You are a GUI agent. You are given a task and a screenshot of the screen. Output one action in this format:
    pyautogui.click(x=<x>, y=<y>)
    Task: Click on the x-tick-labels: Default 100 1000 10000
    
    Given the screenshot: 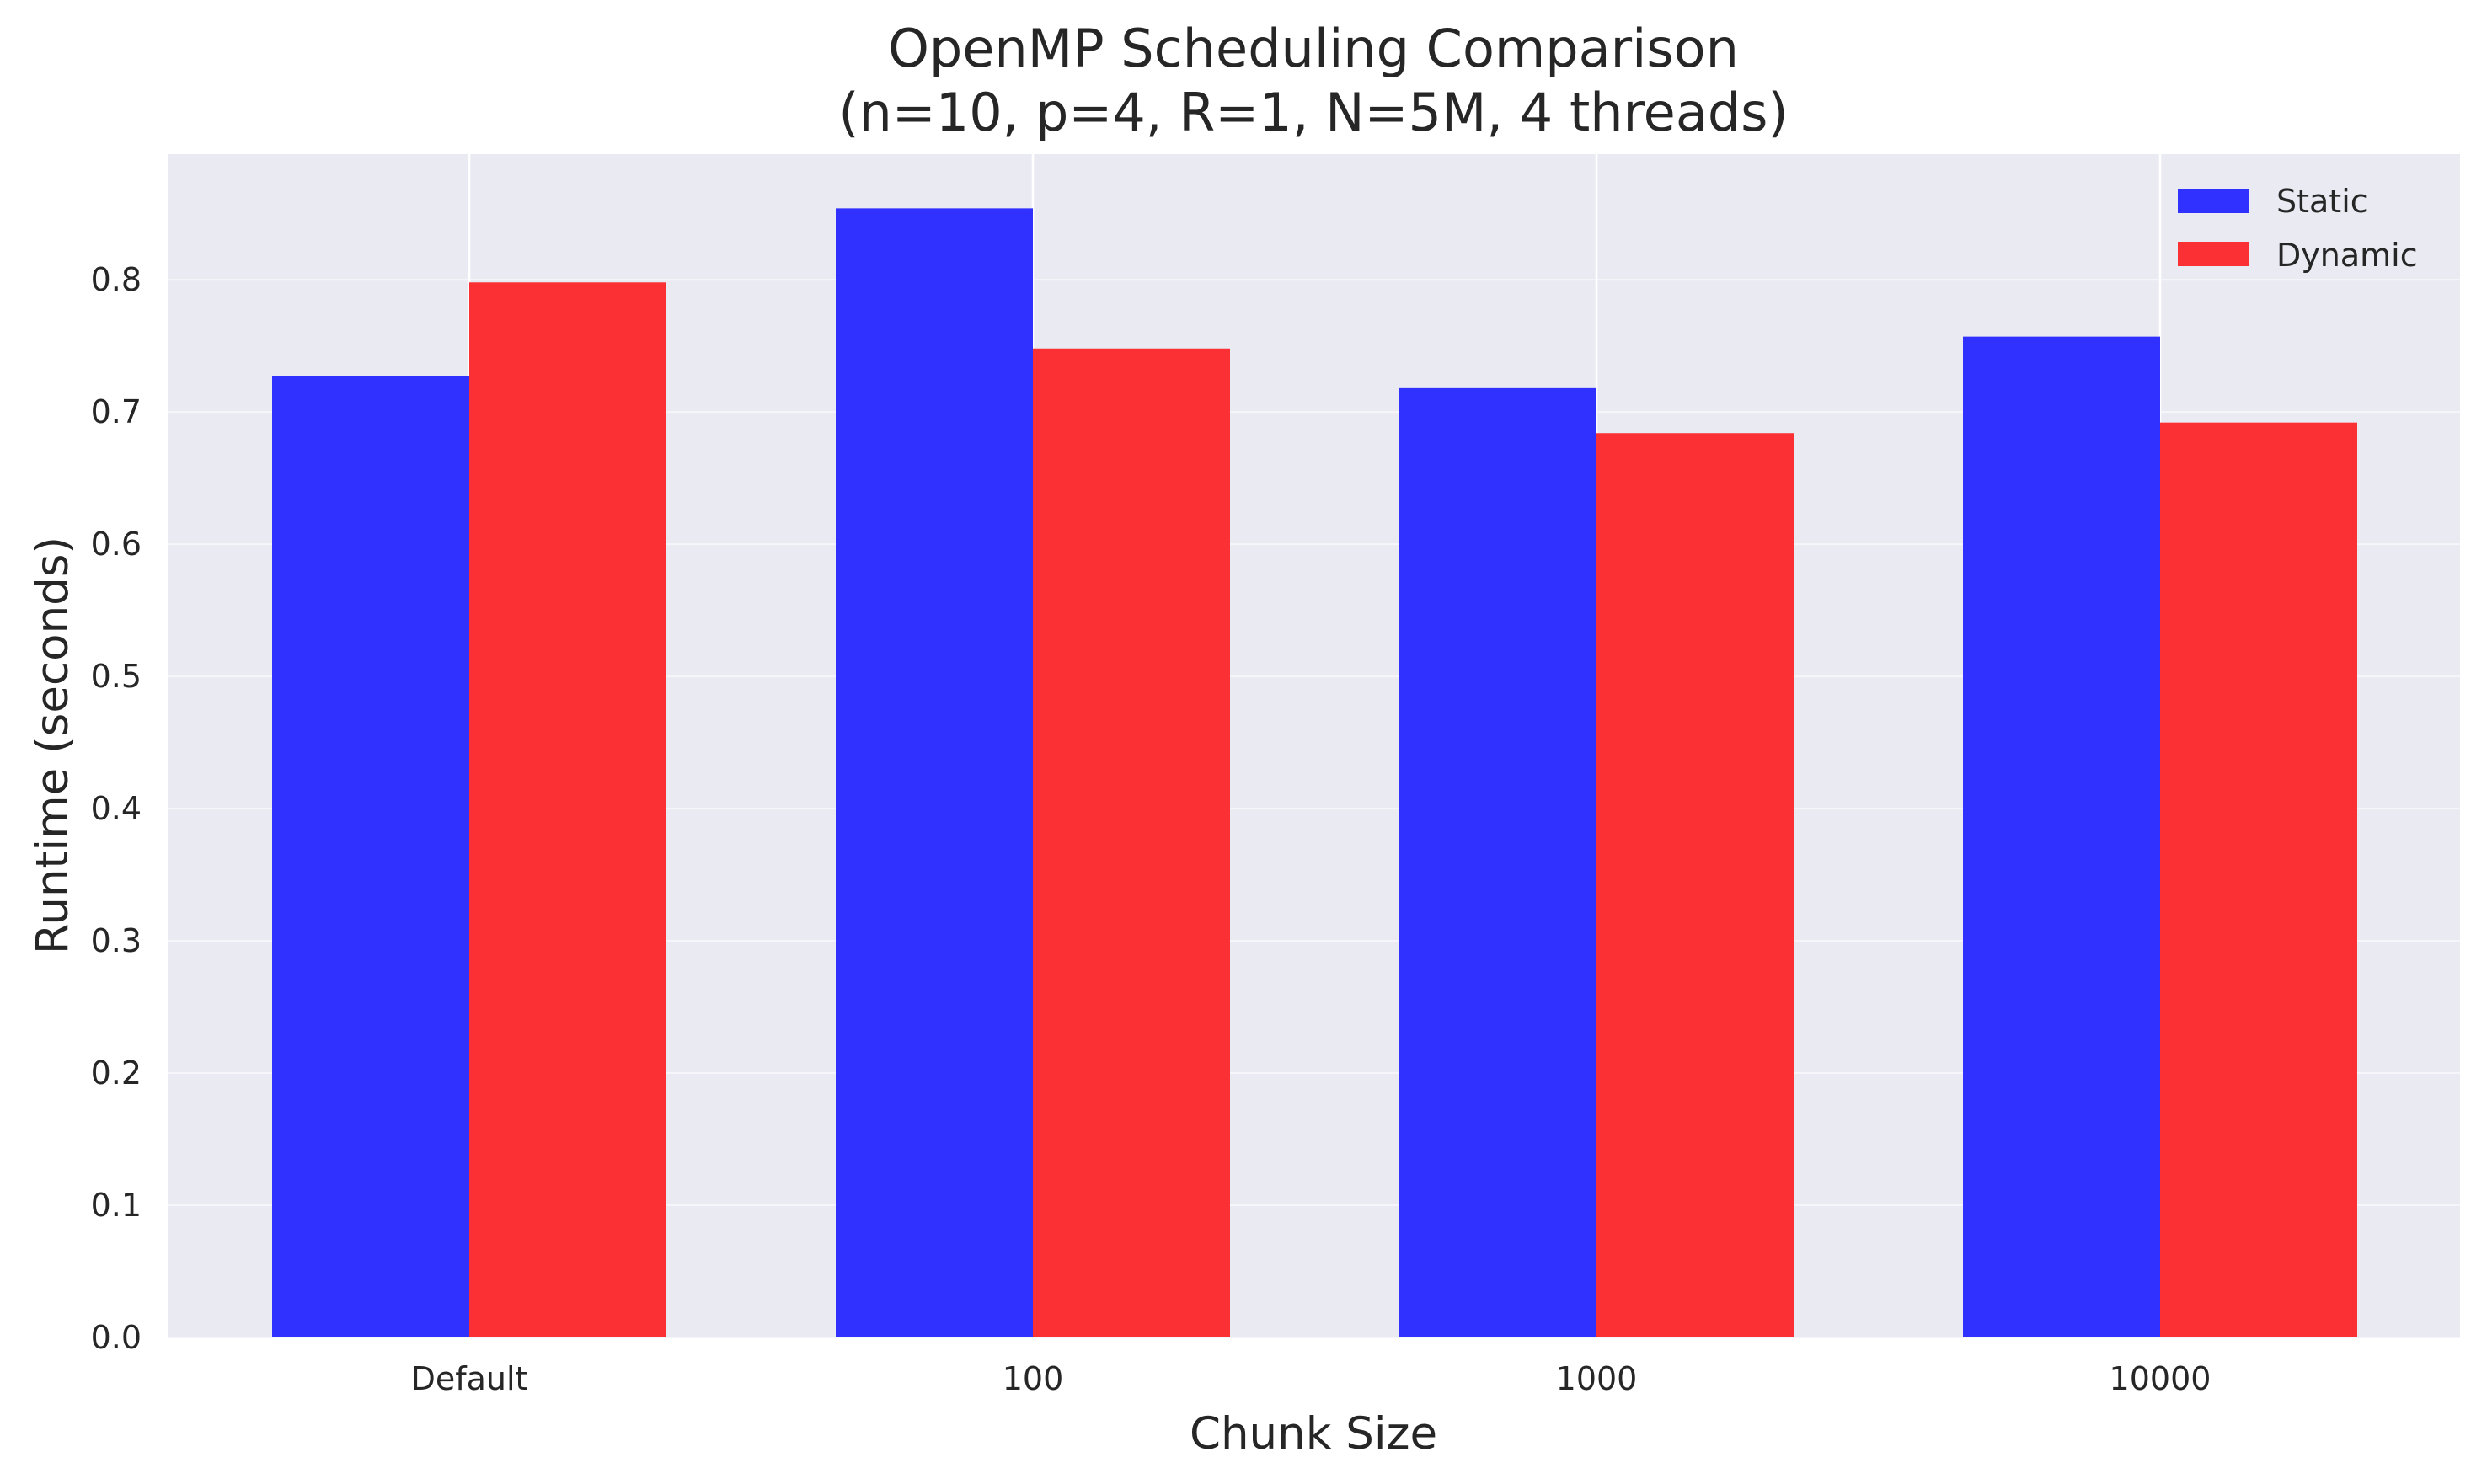 What is the action you would take?
    pyautogui.click(x=1312, y=1379)
    